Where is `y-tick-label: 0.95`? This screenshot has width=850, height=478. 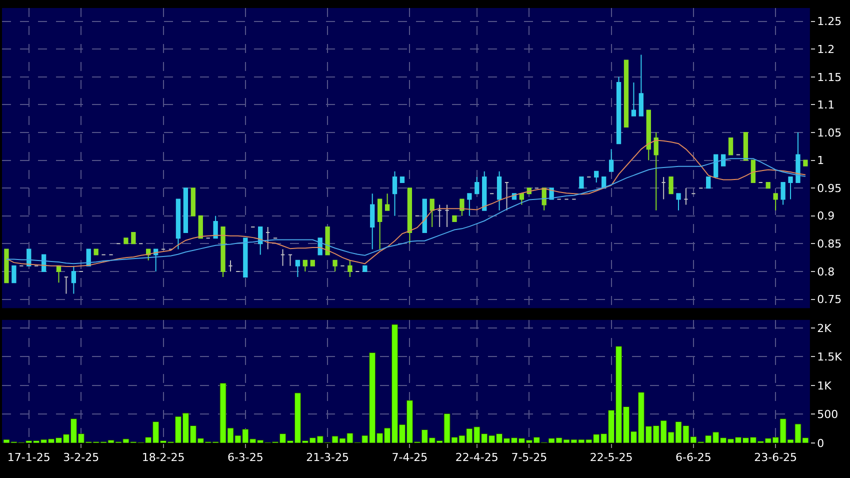
y-tick-label: 0.95 is located at coordinates (829, 188).